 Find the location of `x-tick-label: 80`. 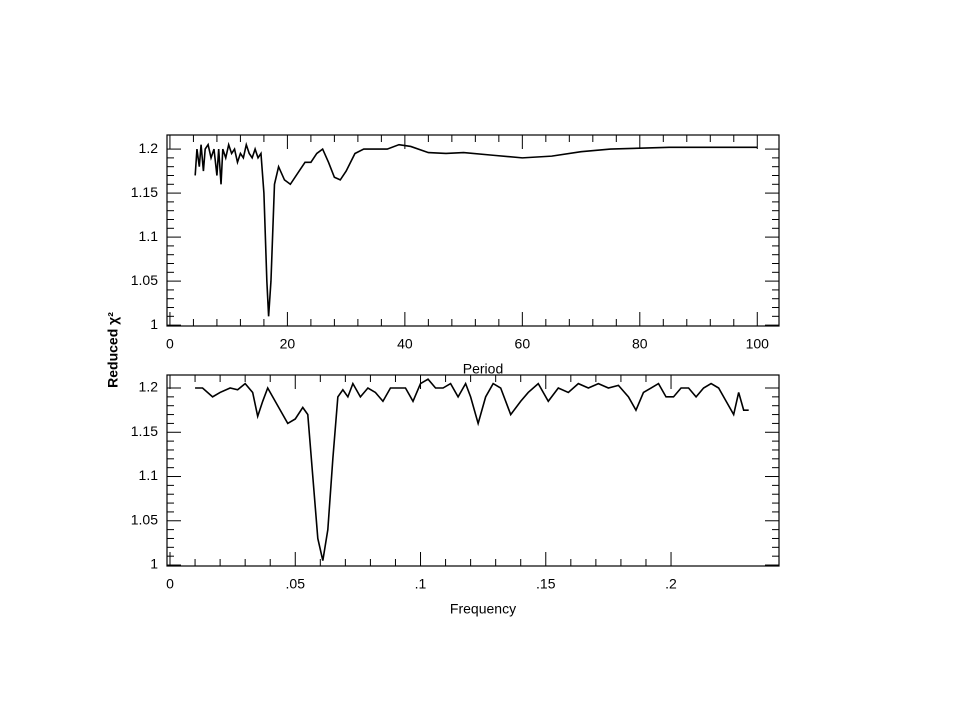

x-tick-label: 80 is located at coordinates (640, 344).